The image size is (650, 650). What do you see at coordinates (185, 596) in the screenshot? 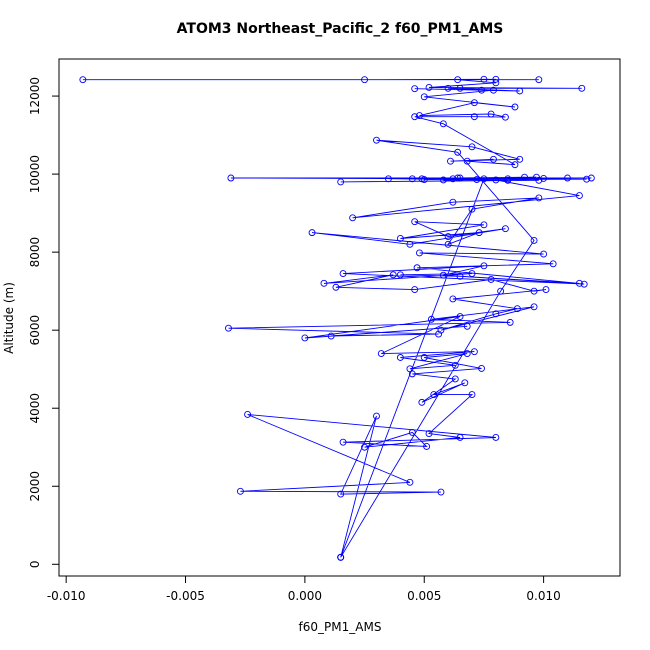
I see `x-tick-label: -0.005` at bounding box center [185, 596].